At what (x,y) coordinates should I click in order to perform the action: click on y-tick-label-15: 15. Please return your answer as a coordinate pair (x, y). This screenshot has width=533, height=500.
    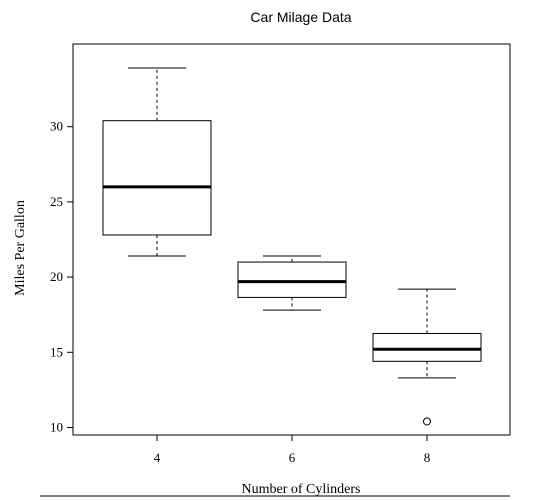
    Looking at the image, I should click on (56, 351).